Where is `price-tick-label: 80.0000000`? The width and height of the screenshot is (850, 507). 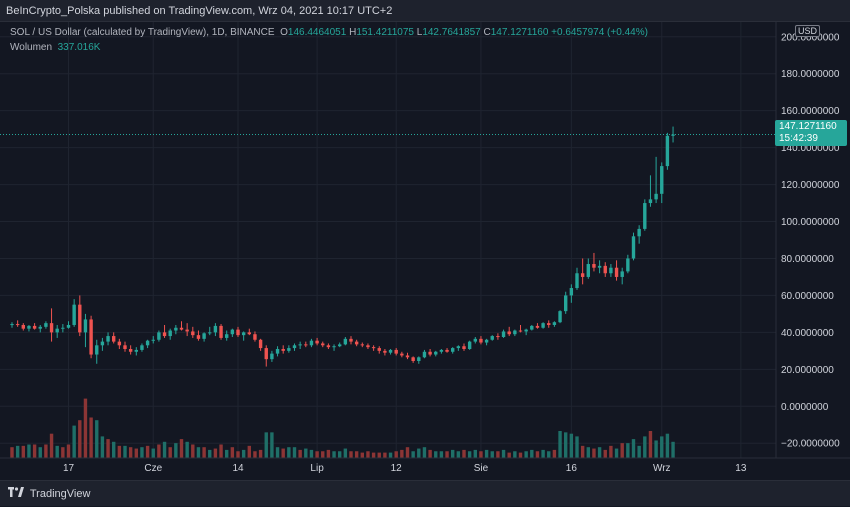
price-tick-label: 80.0000000 is located at coordinates (807, 259).